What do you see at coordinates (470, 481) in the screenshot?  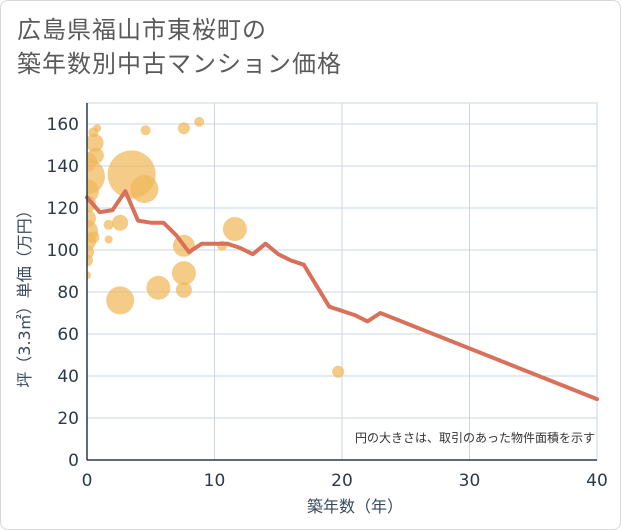 I see `x-tick-label: 30` at bounding box center [470, 481].